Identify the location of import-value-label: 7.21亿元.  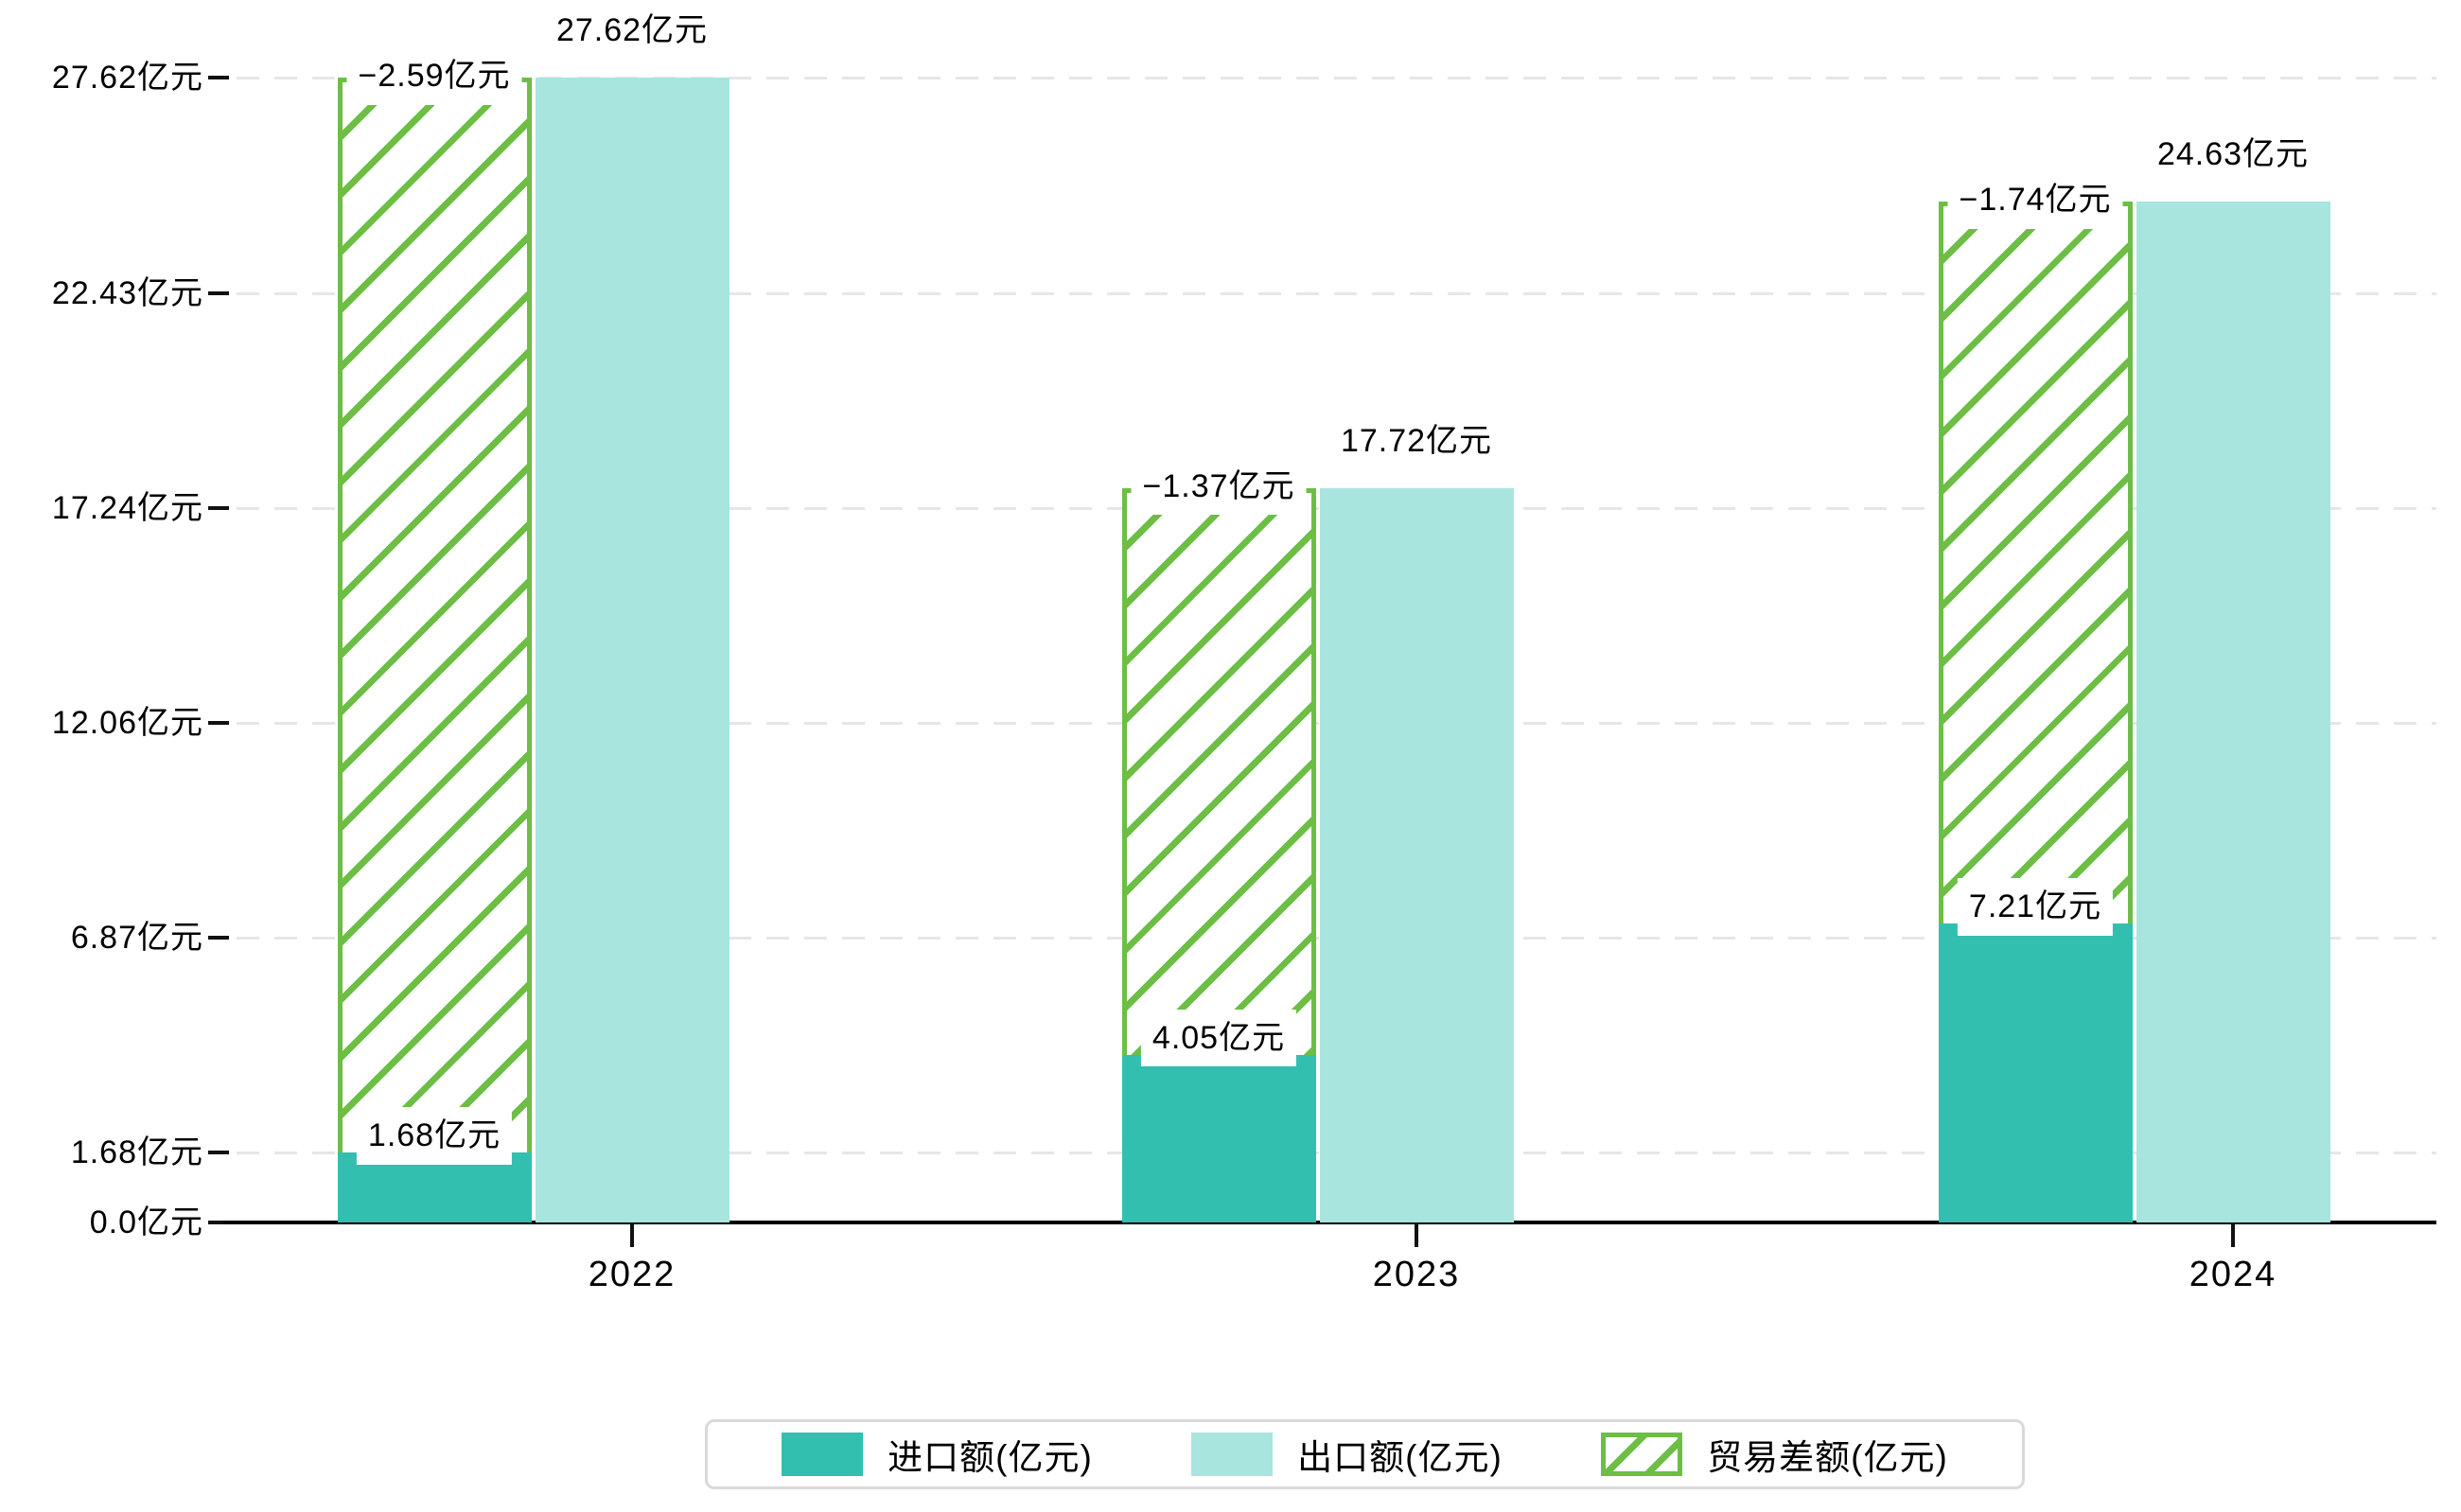
(2035, 907).